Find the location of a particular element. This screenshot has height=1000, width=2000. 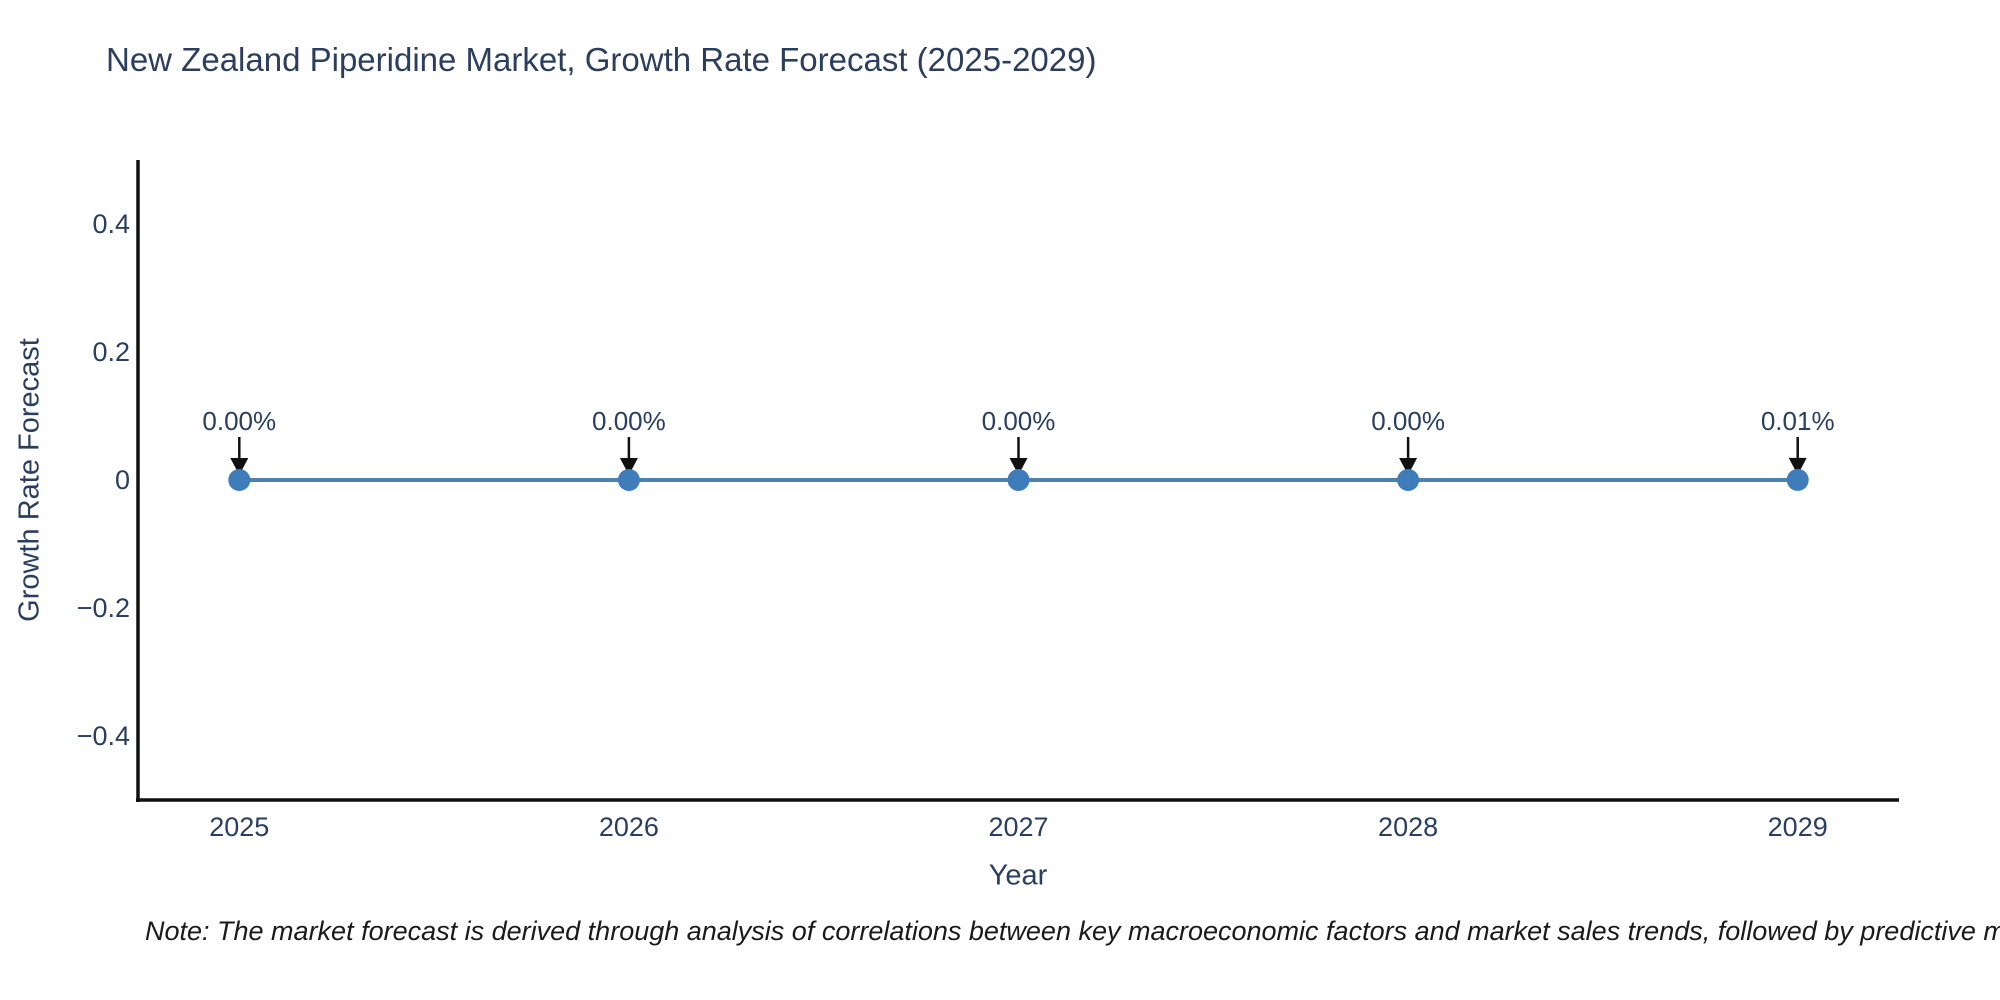

x-tick-label: 2026 is located at coordinates (628, 827).